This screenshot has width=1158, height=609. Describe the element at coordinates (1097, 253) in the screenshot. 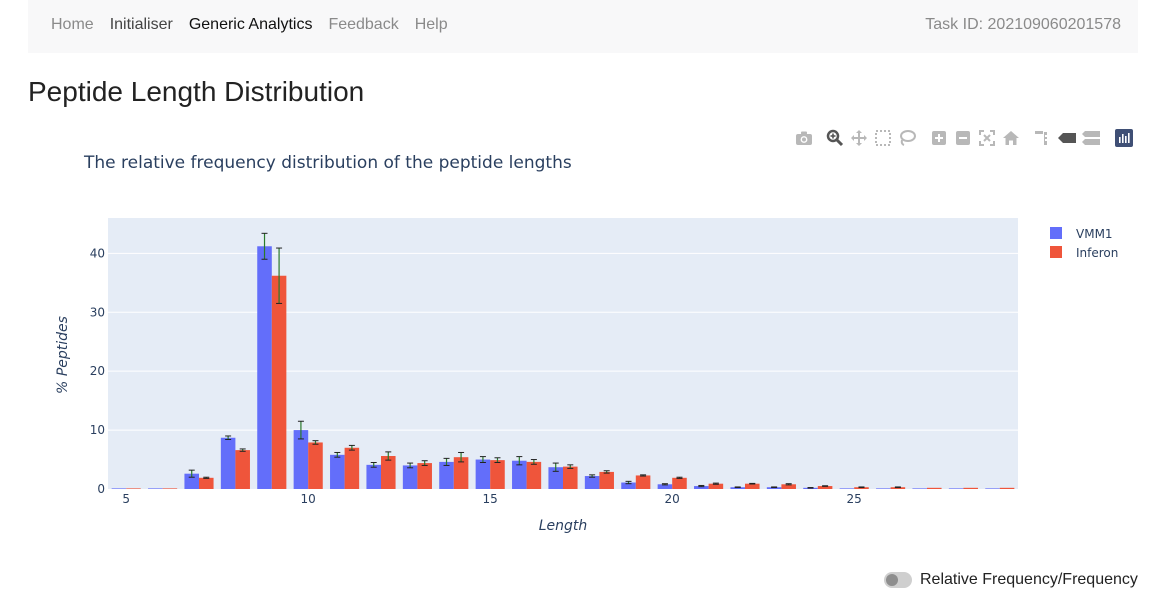

I see `legend-label-inferon: Inferon` at that location.